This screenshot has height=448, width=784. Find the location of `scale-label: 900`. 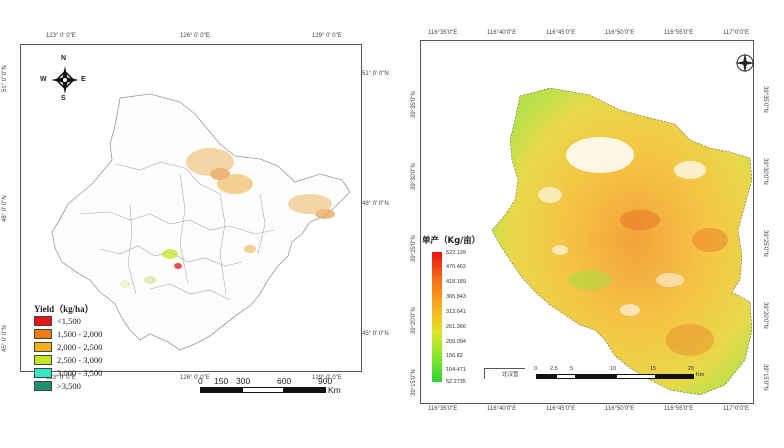

scale-label: 900 is located at coordinates (325, 381).